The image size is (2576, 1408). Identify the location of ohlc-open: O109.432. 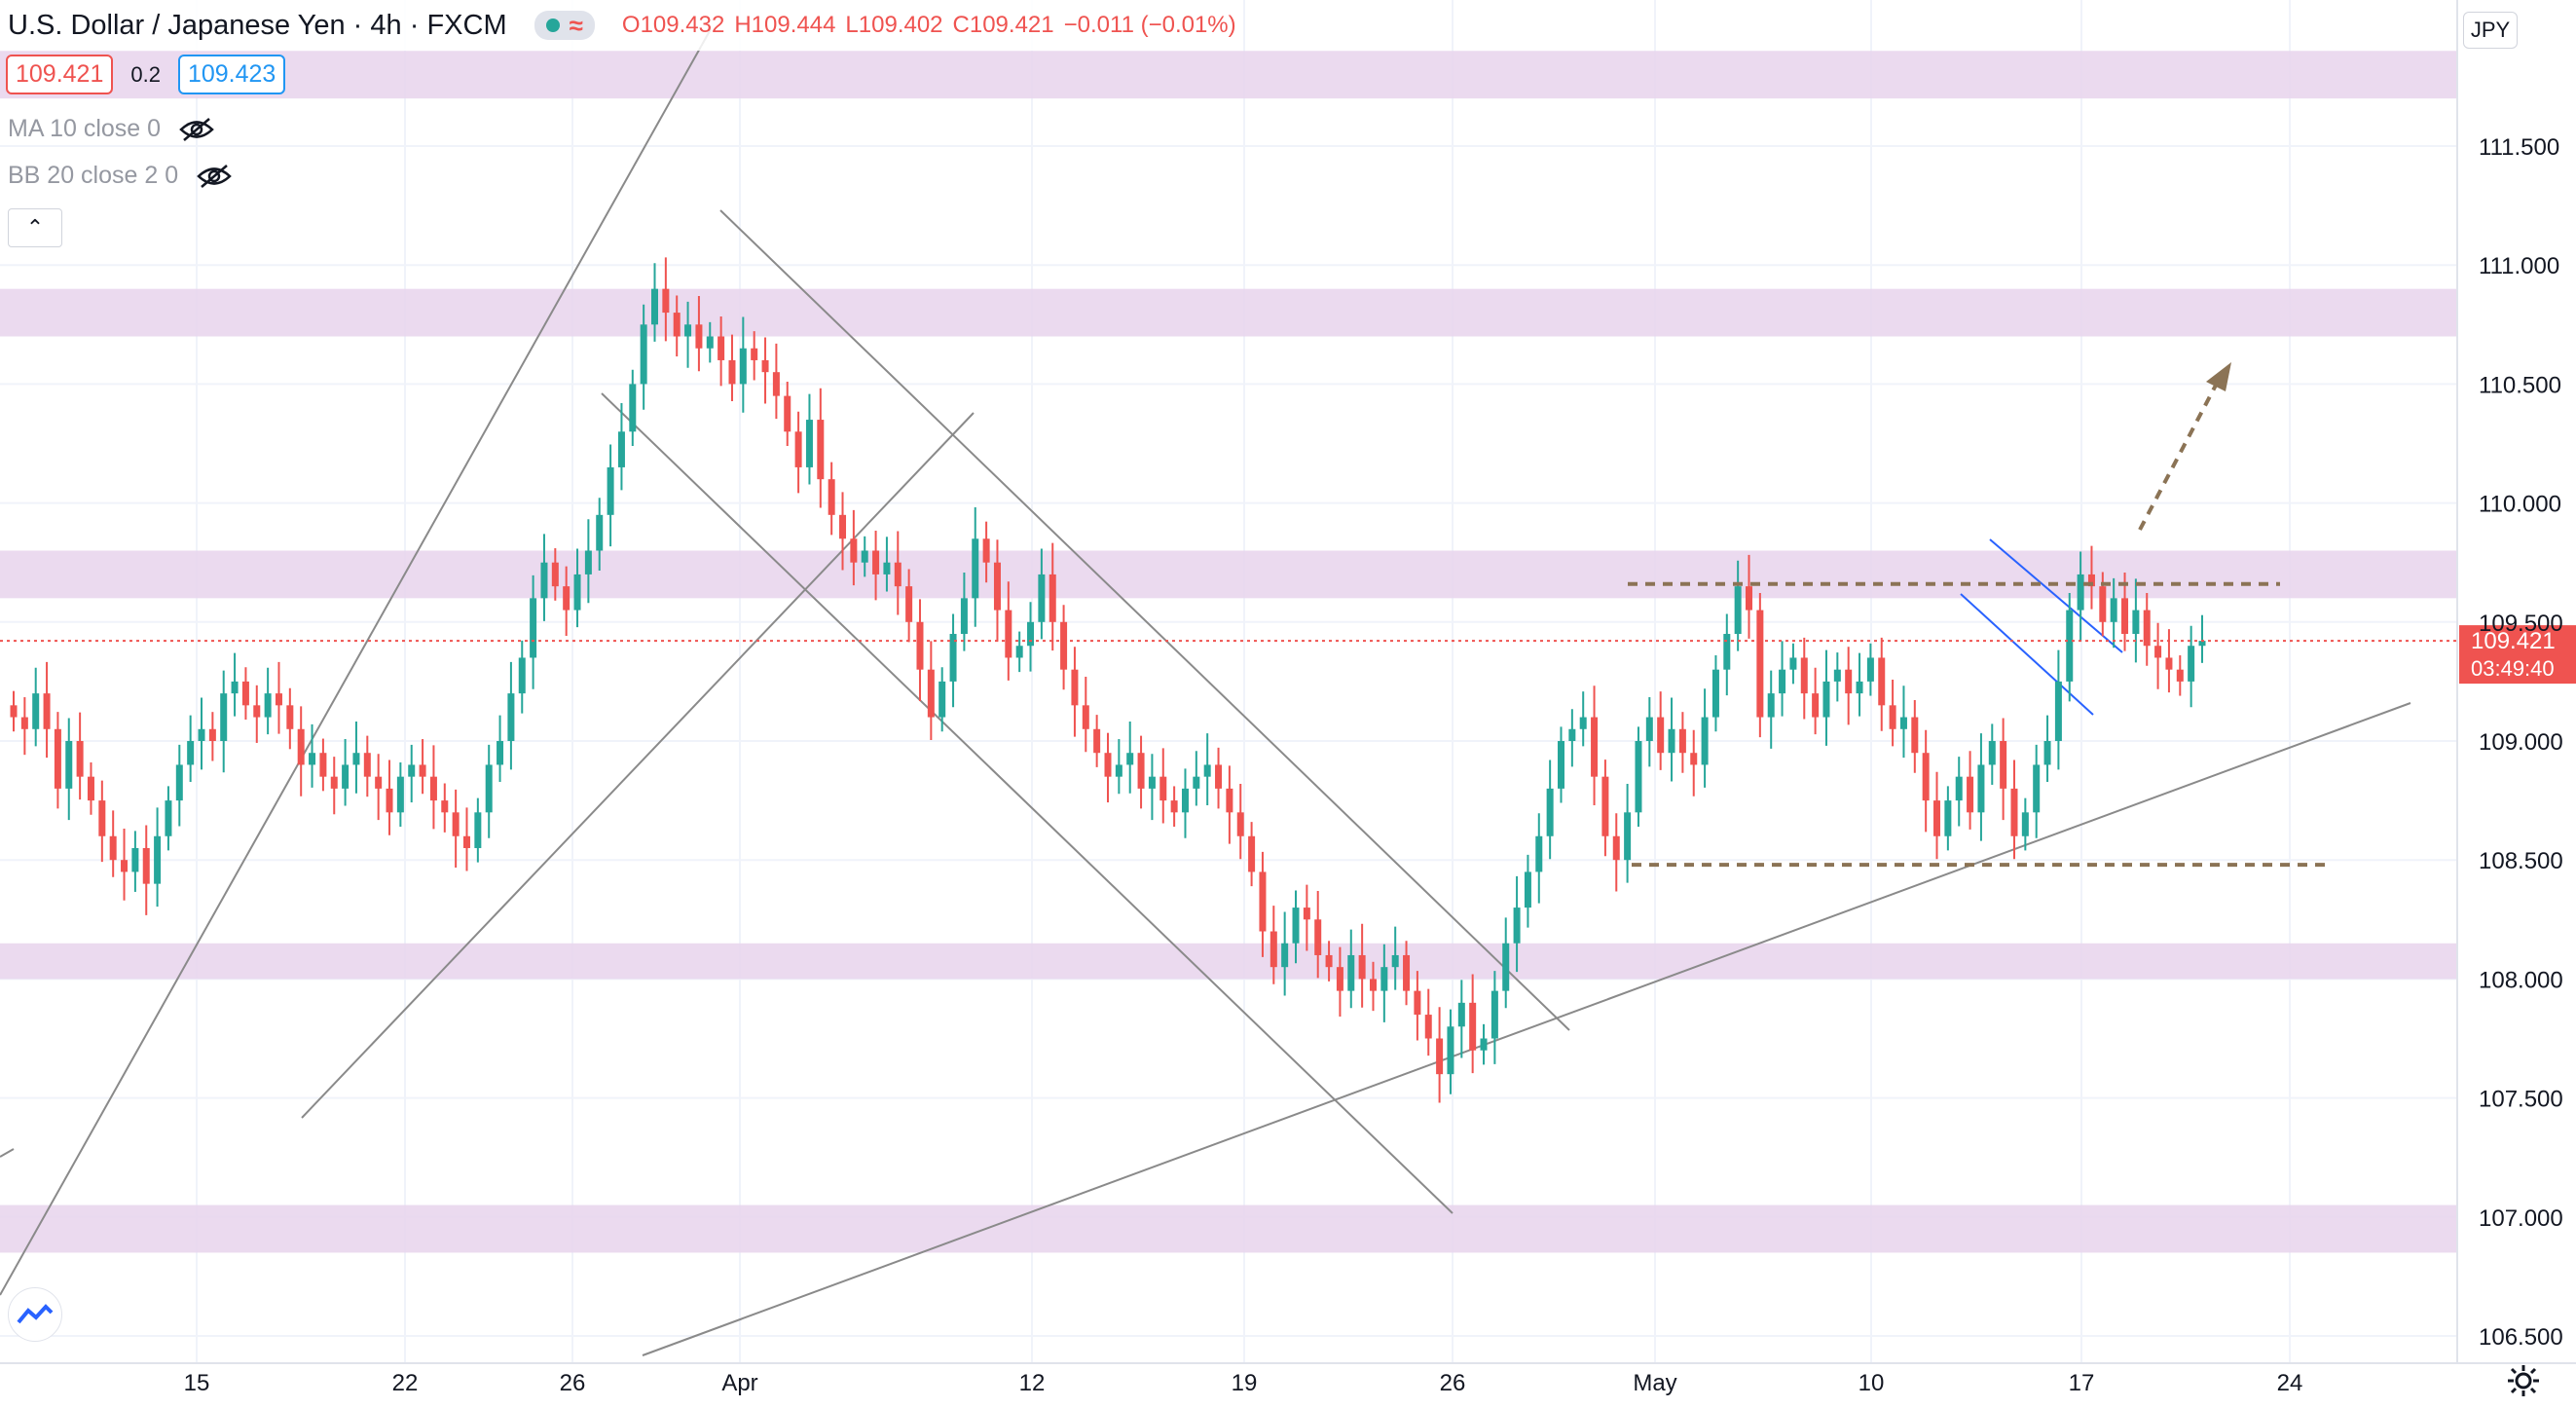
(673, 25).